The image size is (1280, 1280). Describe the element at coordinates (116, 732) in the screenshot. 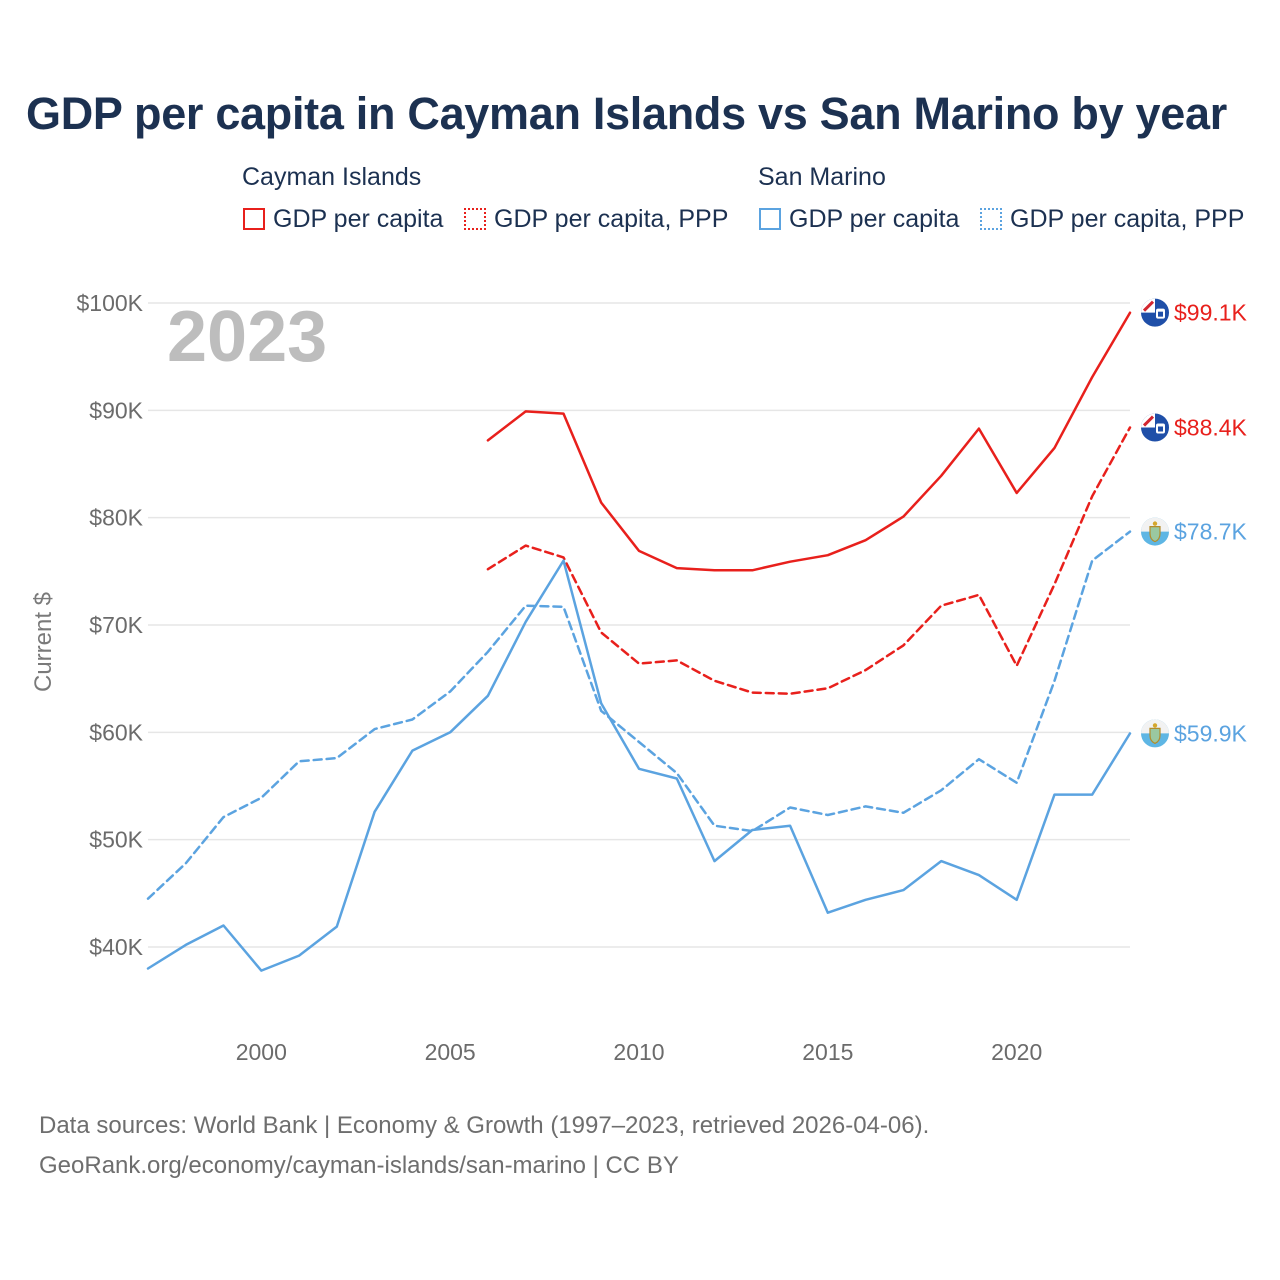

I see `y-tick-label: $60K` at that location.